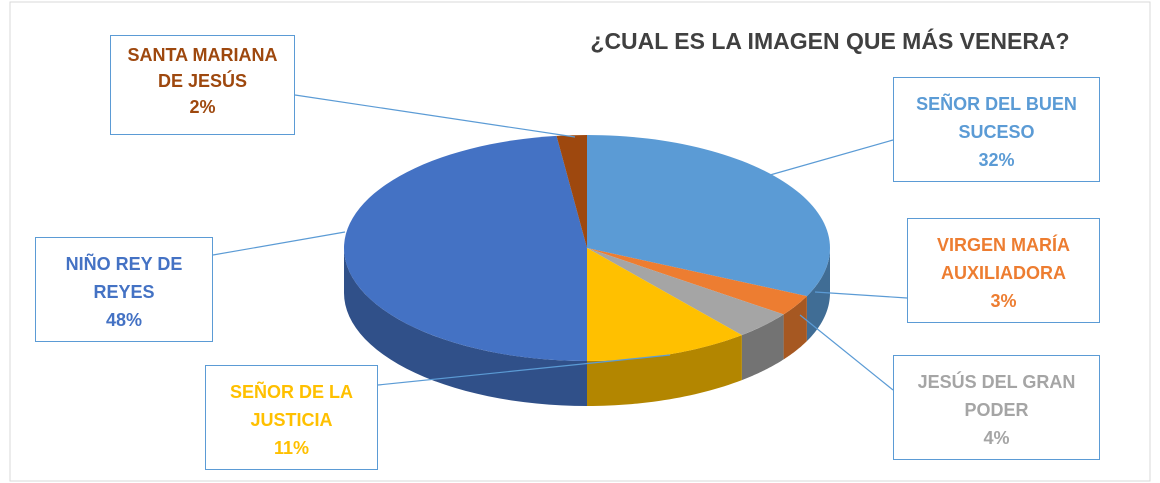 The width and height of the screenshot is (1160, 483). What do you see at coordinates (202, 107) in the screenshot?
I see `value-label: 2%` at bounding box center [202, 107].